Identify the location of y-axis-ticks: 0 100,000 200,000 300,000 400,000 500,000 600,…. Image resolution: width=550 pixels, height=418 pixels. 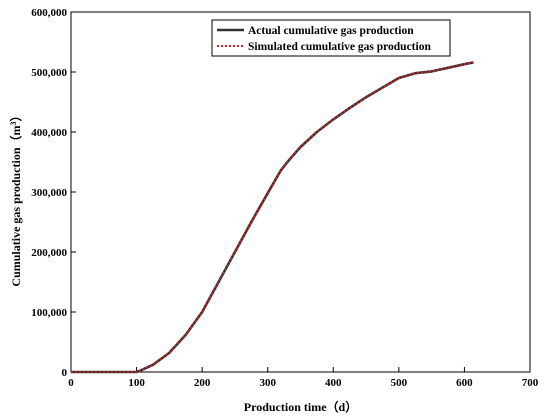
(53, 193).